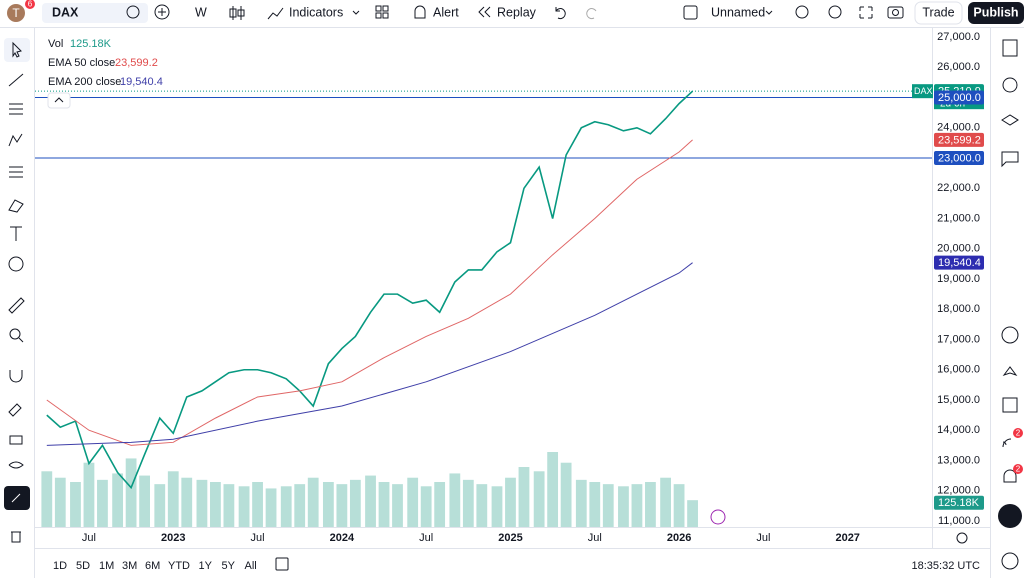  I want to click on legend-ema50: EMA 50 close, so click(81, 63).